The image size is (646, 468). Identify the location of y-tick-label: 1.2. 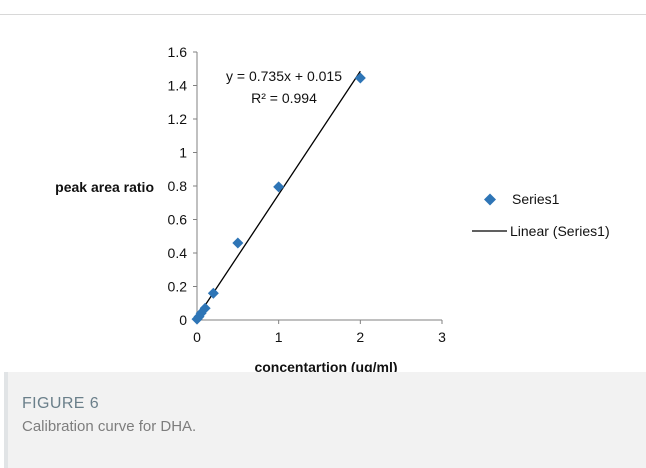
(178, 119).